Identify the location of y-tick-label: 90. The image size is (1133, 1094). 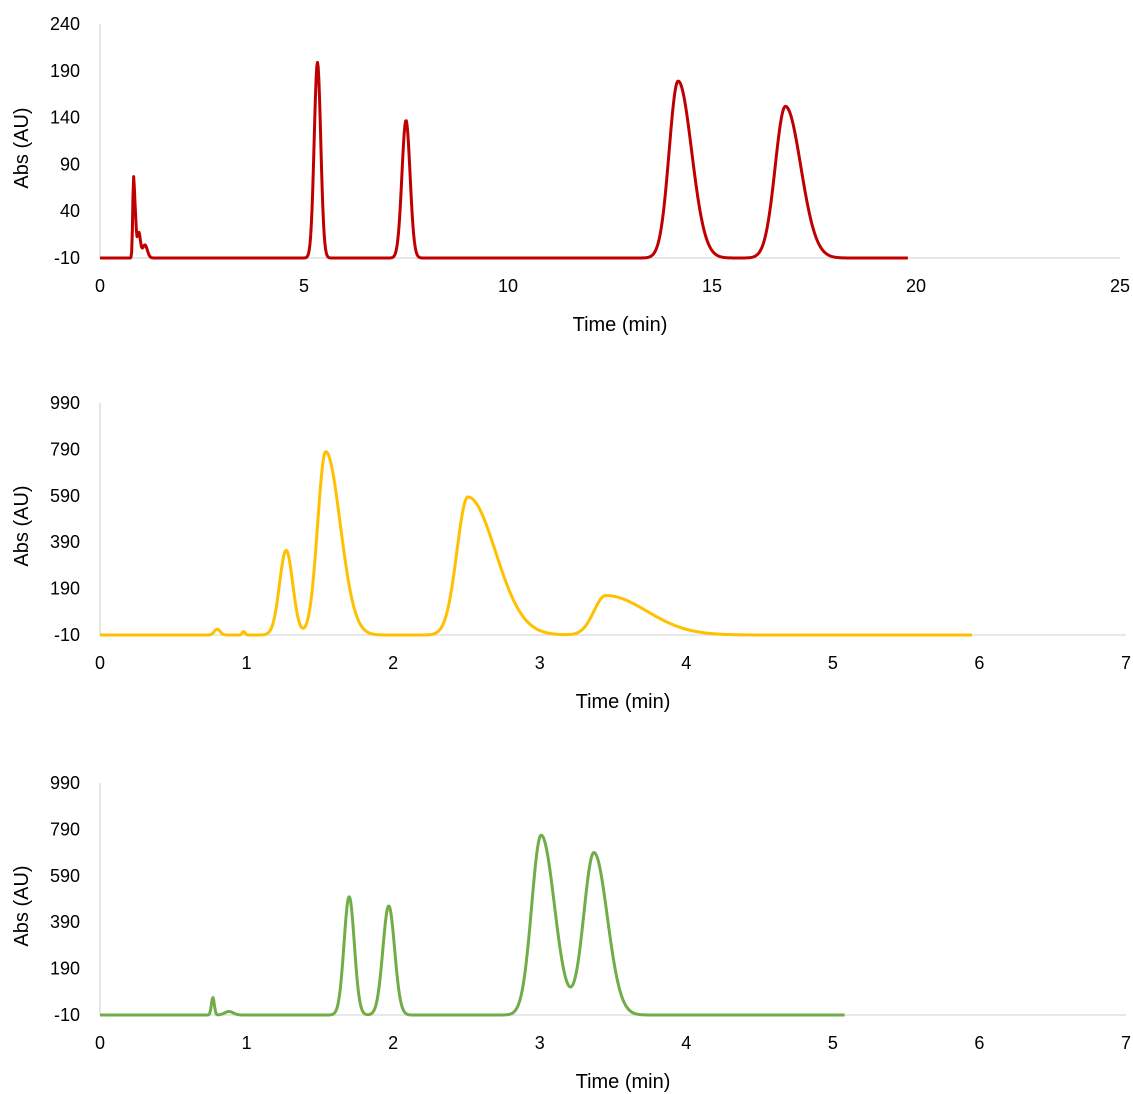
(70, 164).